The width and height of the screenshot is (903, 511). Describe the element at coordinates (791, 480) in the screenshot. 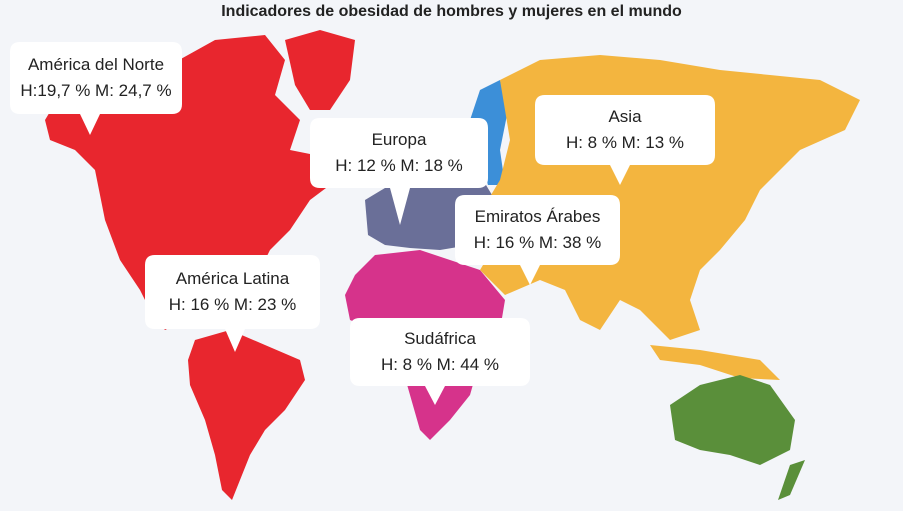

I see `new-zealand` at that location.